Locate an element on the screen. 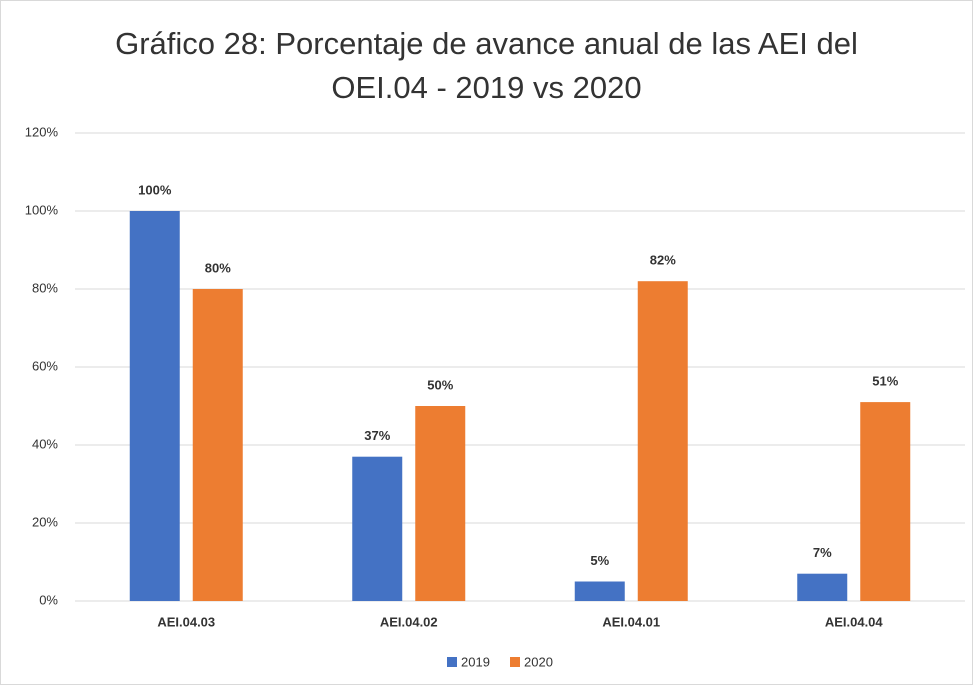  data-label: 5% is located at coordinates (599, 560).